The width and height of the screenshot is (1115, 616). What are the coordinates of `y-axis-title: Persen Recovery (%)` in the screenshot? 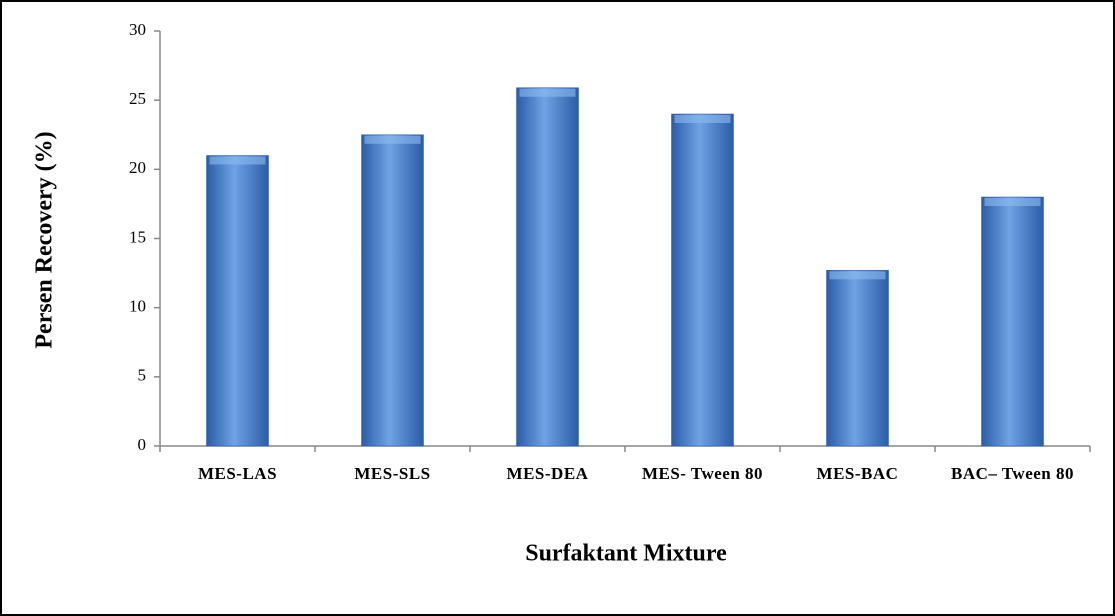 It's located at (45, 239).